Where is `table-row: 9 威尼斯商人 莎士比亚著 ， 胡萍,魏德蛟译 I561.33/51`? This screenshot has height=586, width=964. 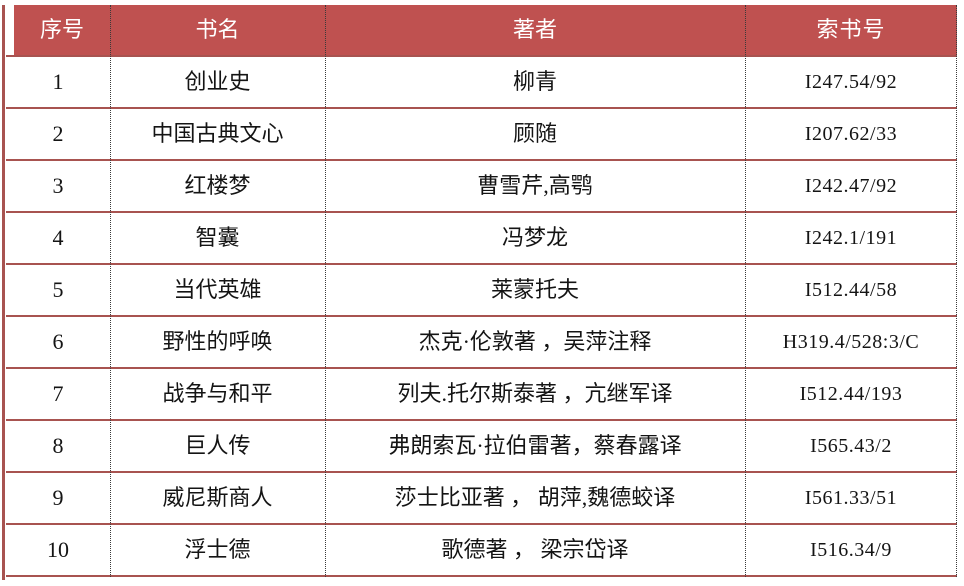 table-row: 9 威尼斯商人 莎士比亚著 ， 胡萍,魏德蛟译 I561.33/51 is located at coordinates (481, 499).